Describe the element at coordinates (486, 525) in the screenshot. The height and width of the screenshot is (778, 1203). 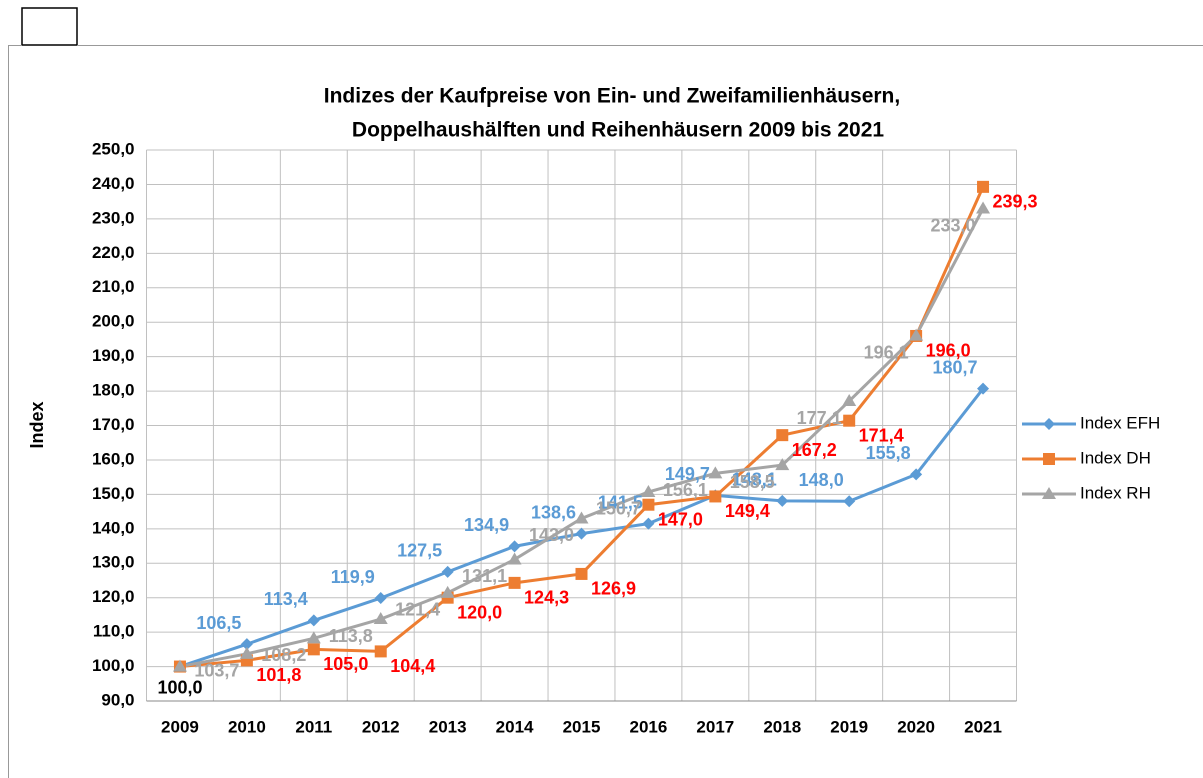
I see `data-label: 134,9` at that location.